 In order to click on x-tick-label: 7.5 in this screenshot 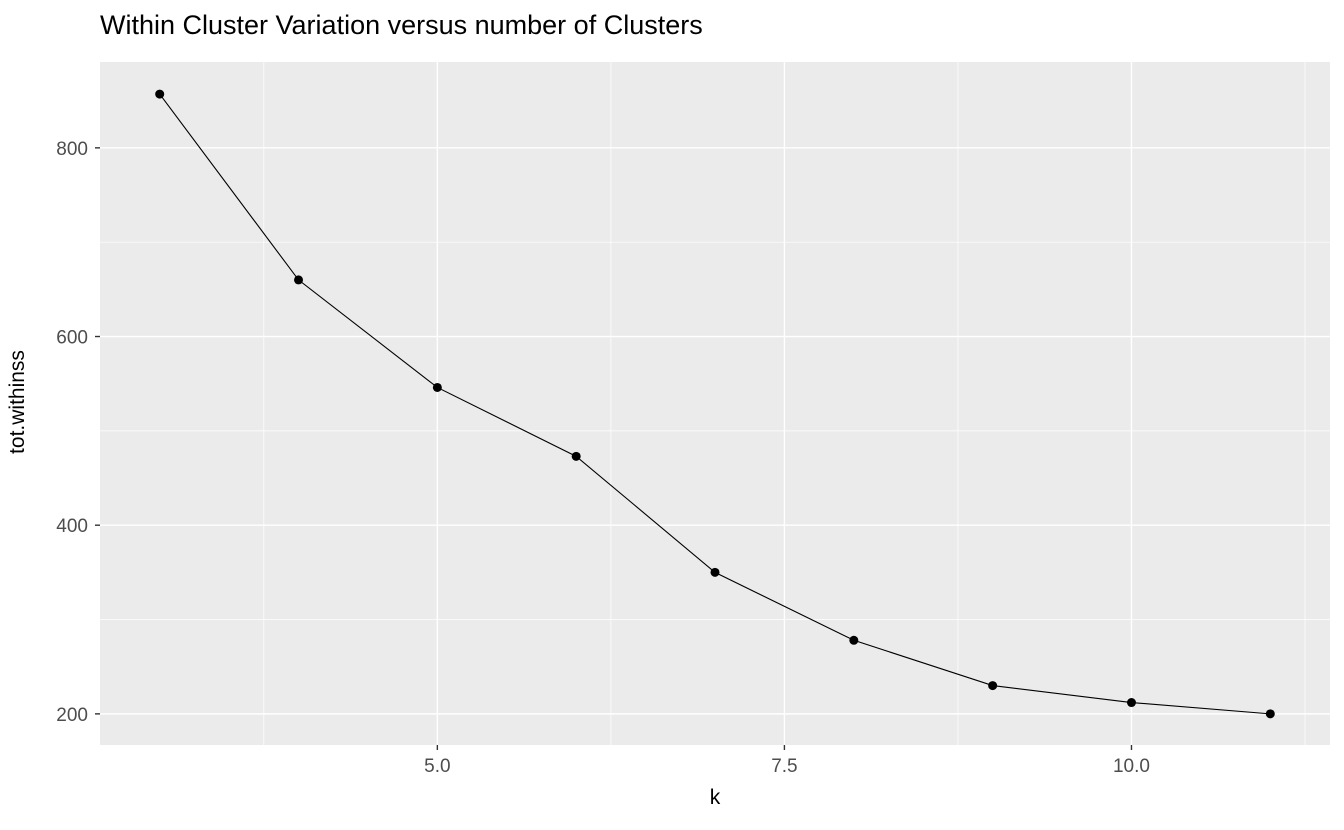, I will do `click(784, 766)`.